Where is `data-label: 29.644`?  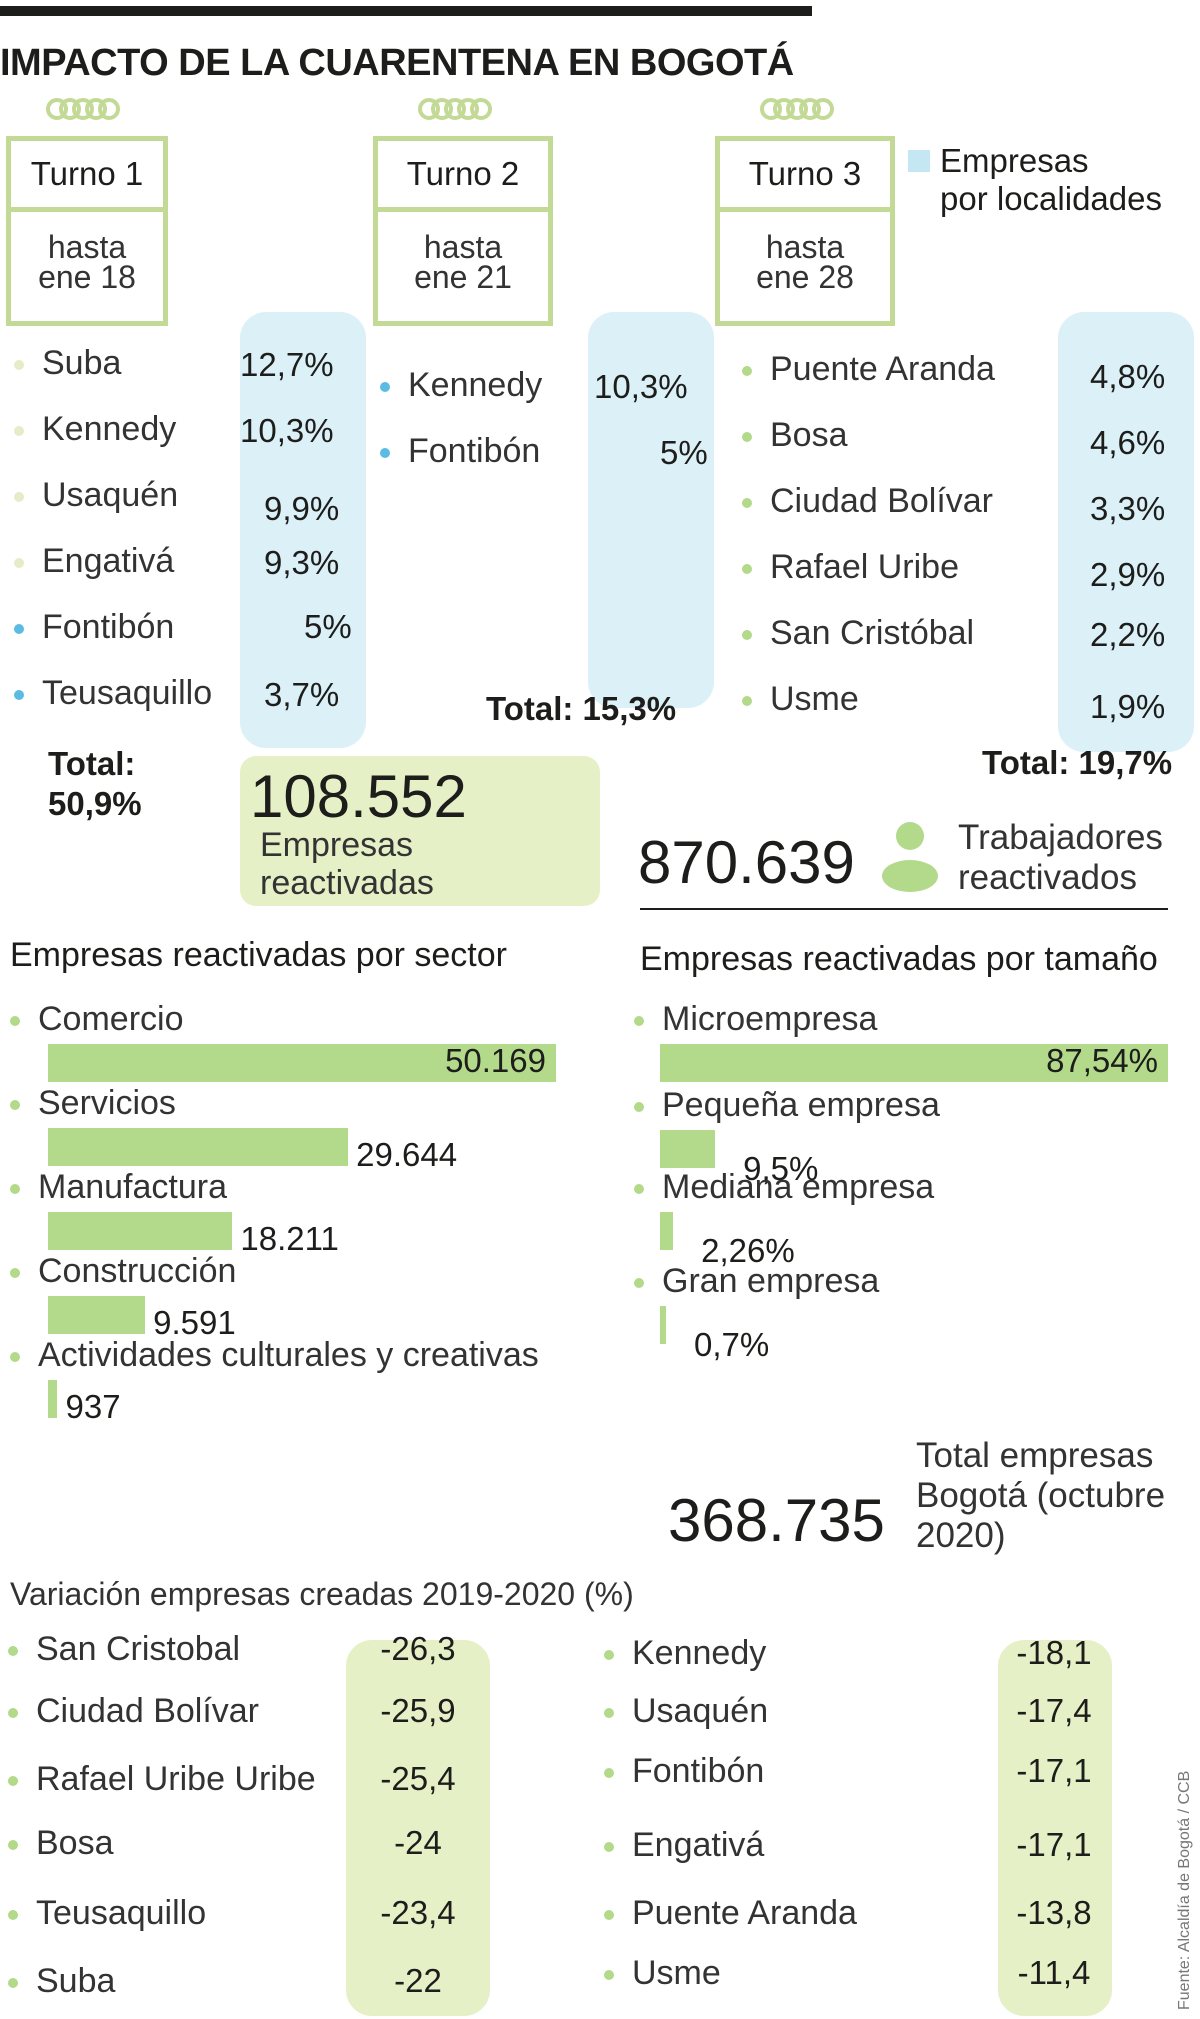 data-label: 29.644 is located at coordinates (407, 1154).